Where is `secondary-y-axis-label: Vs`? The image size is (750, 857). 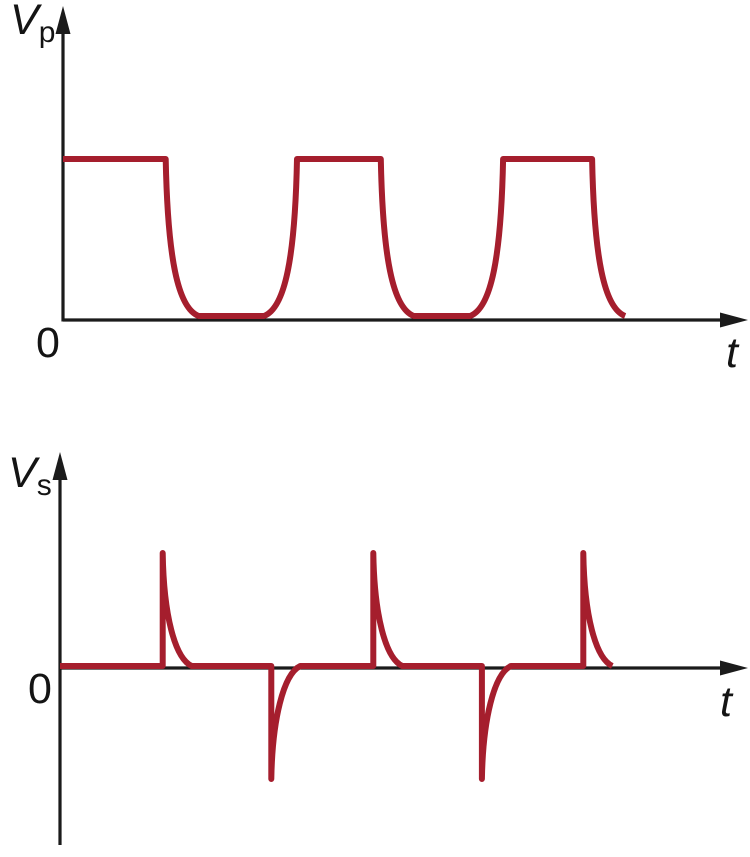 secondary-y-axis-label: Vs is located at coordinates (30, 475).